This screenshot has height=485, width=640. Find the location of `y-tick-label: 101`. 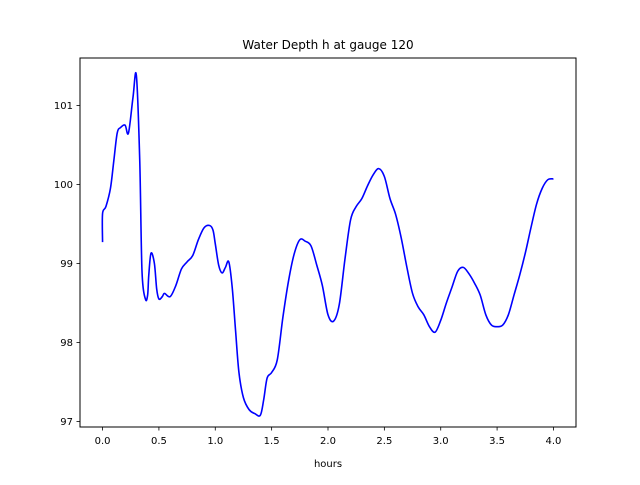

y-tick-label: 101 is located at coordinates (63, 106).